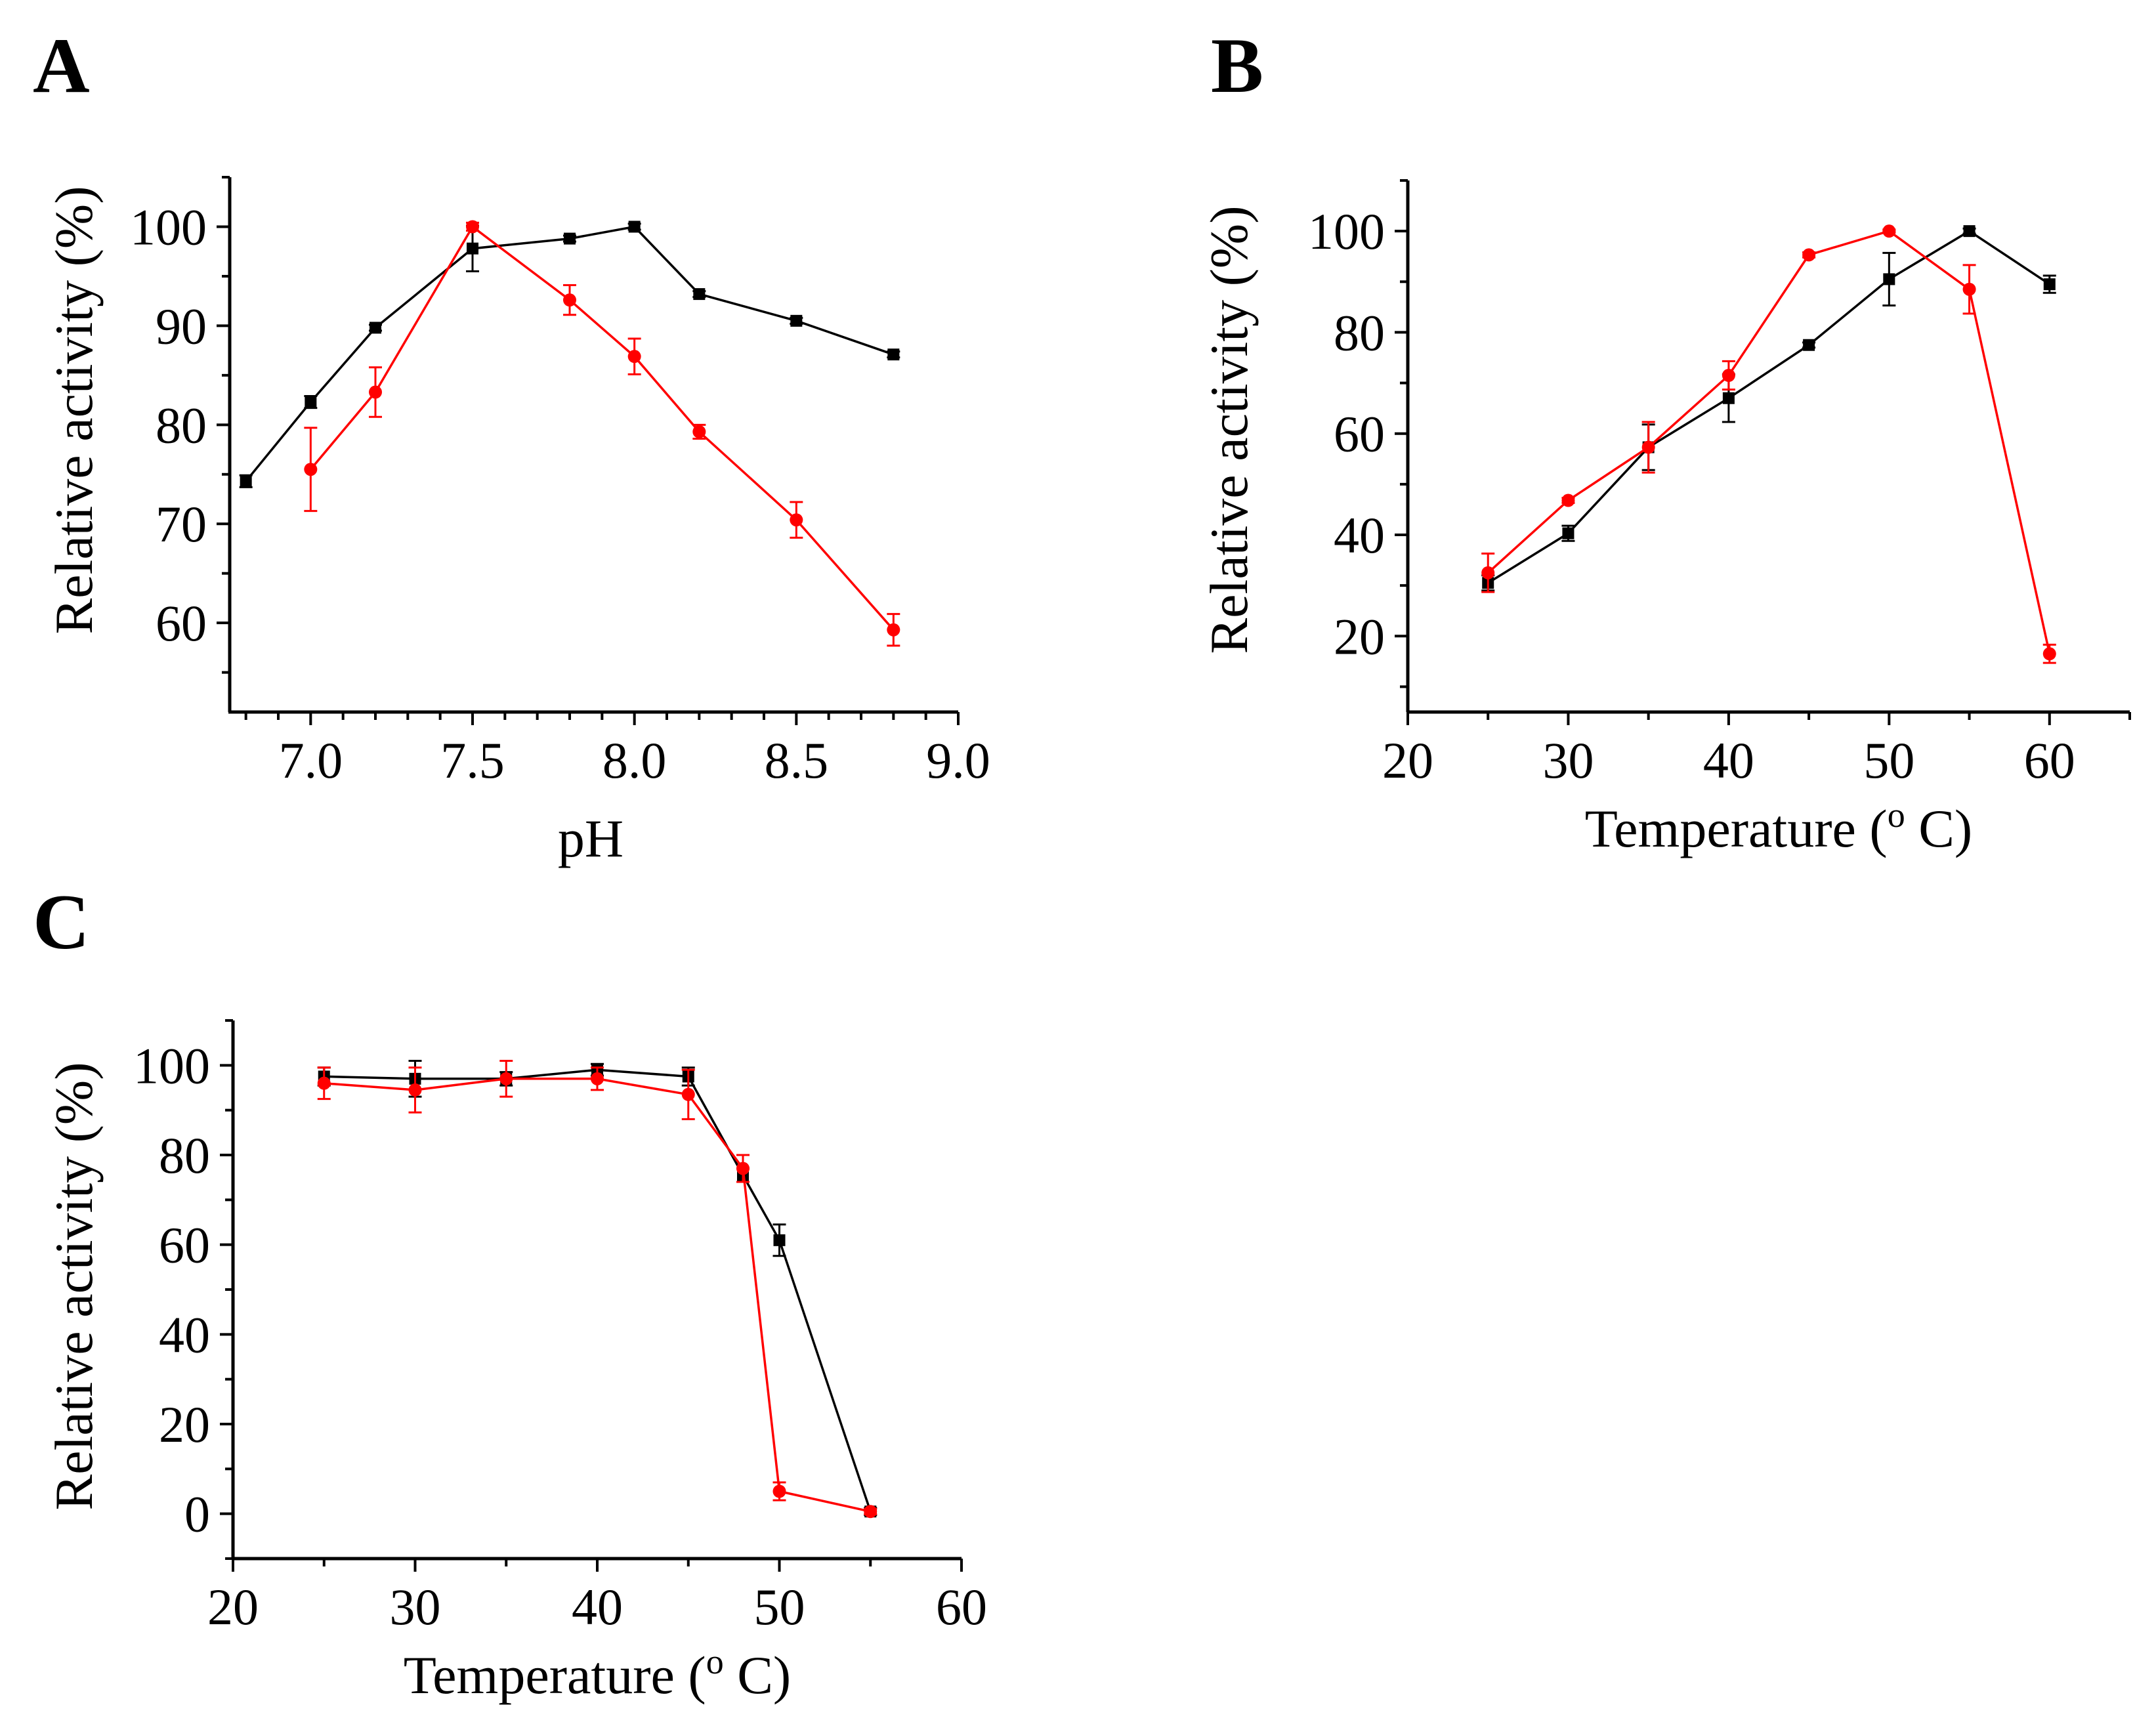 The image size is (2156, 1722). Describe the element at coordinates (1568, 760) in the screenshot. I see `panel-b-x-tick-label: 30` at that location.